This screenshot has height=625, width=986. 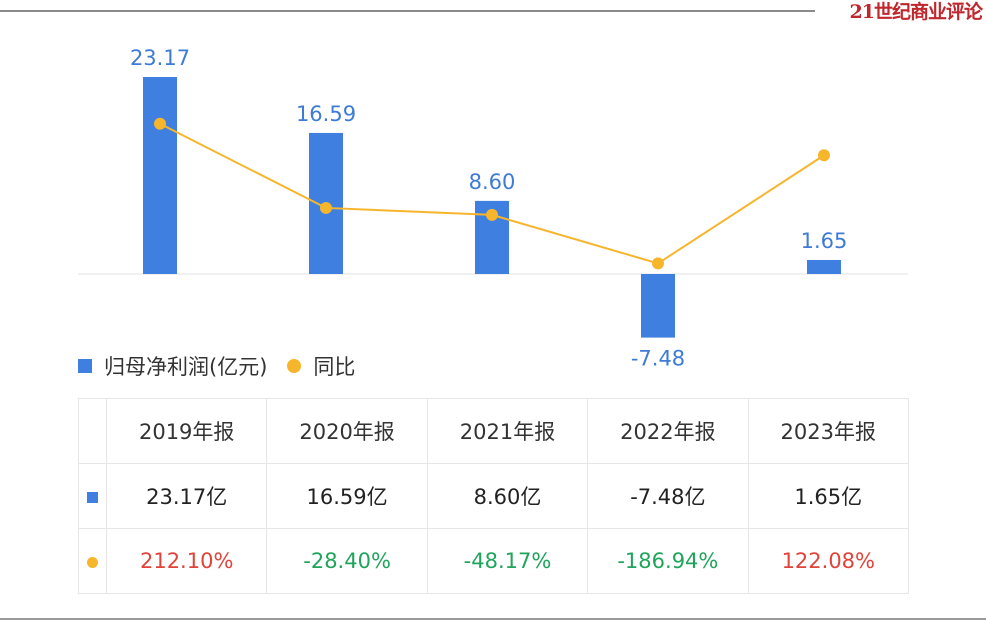 What do you see at coordinates (160, 58) in the screenshot?
I see `bar-label: 23.17` at bounding box center [160, 58].